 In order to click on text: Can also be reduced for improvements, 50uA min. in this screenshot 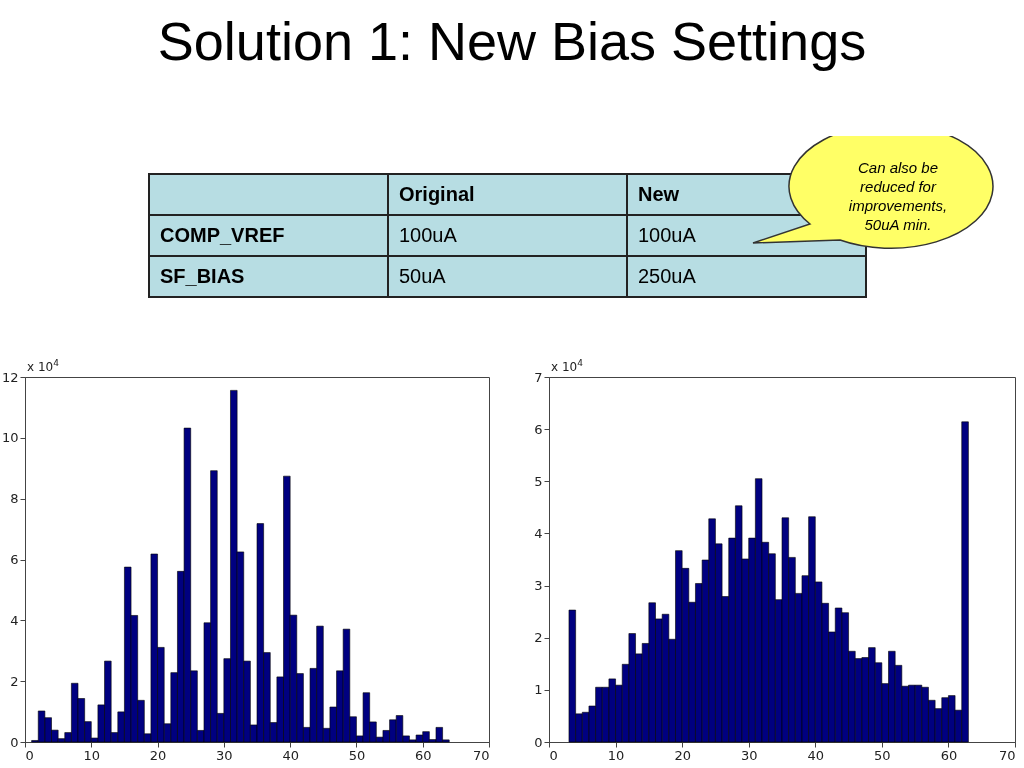, I will do `click(898, 196)`.